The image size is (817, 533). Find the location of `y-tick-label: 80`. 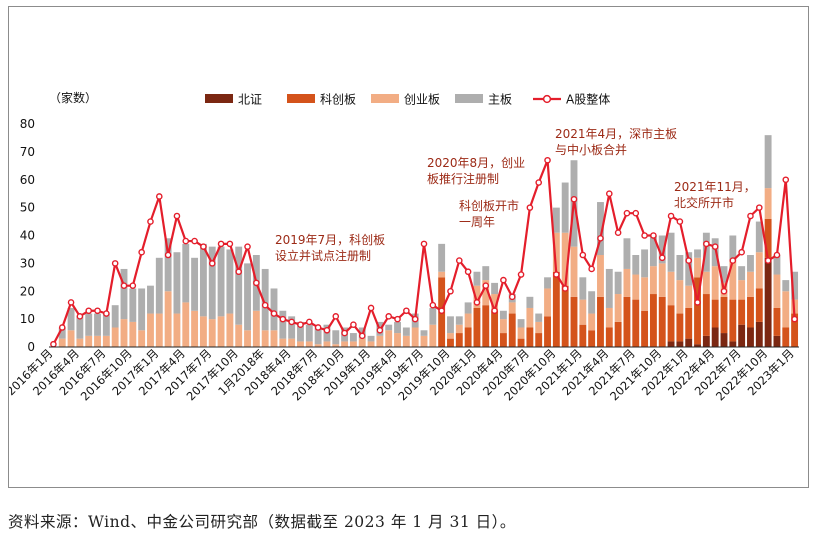

y-tick-label: 80 is located at coordinates (27, 124).